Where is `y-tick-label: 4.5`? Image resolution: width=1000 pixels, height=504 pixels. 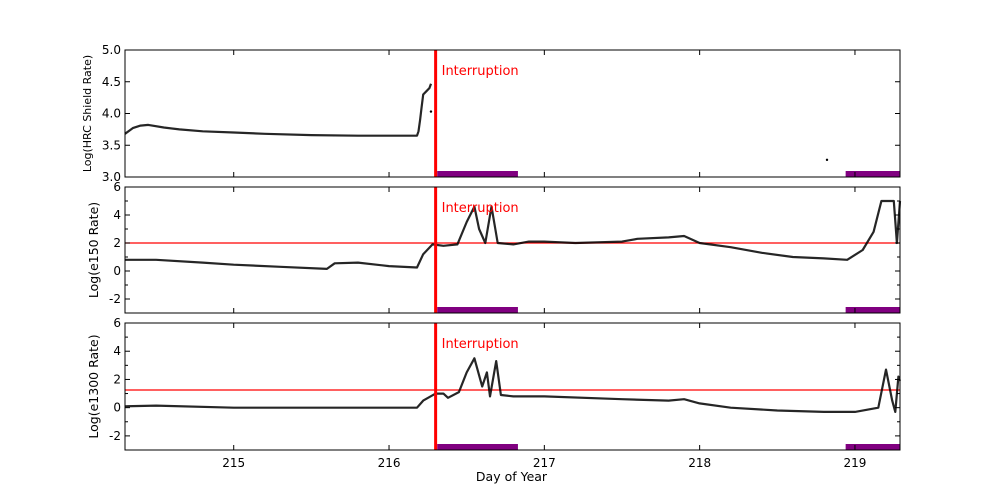 y-tick-label: 4.5 is located at coordinates (111, 82).